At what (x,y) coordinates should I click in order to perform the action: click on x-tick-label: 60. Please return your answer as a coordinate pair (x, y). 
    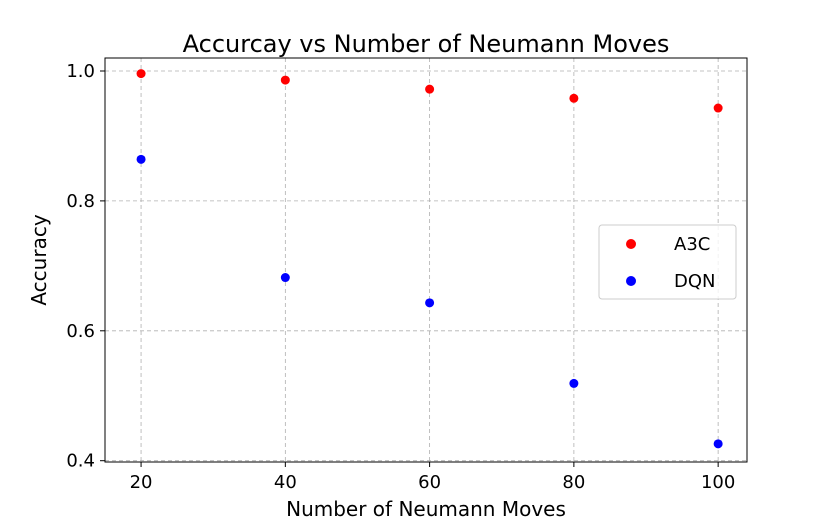
    Looking at the image, I should click on (429, 482).